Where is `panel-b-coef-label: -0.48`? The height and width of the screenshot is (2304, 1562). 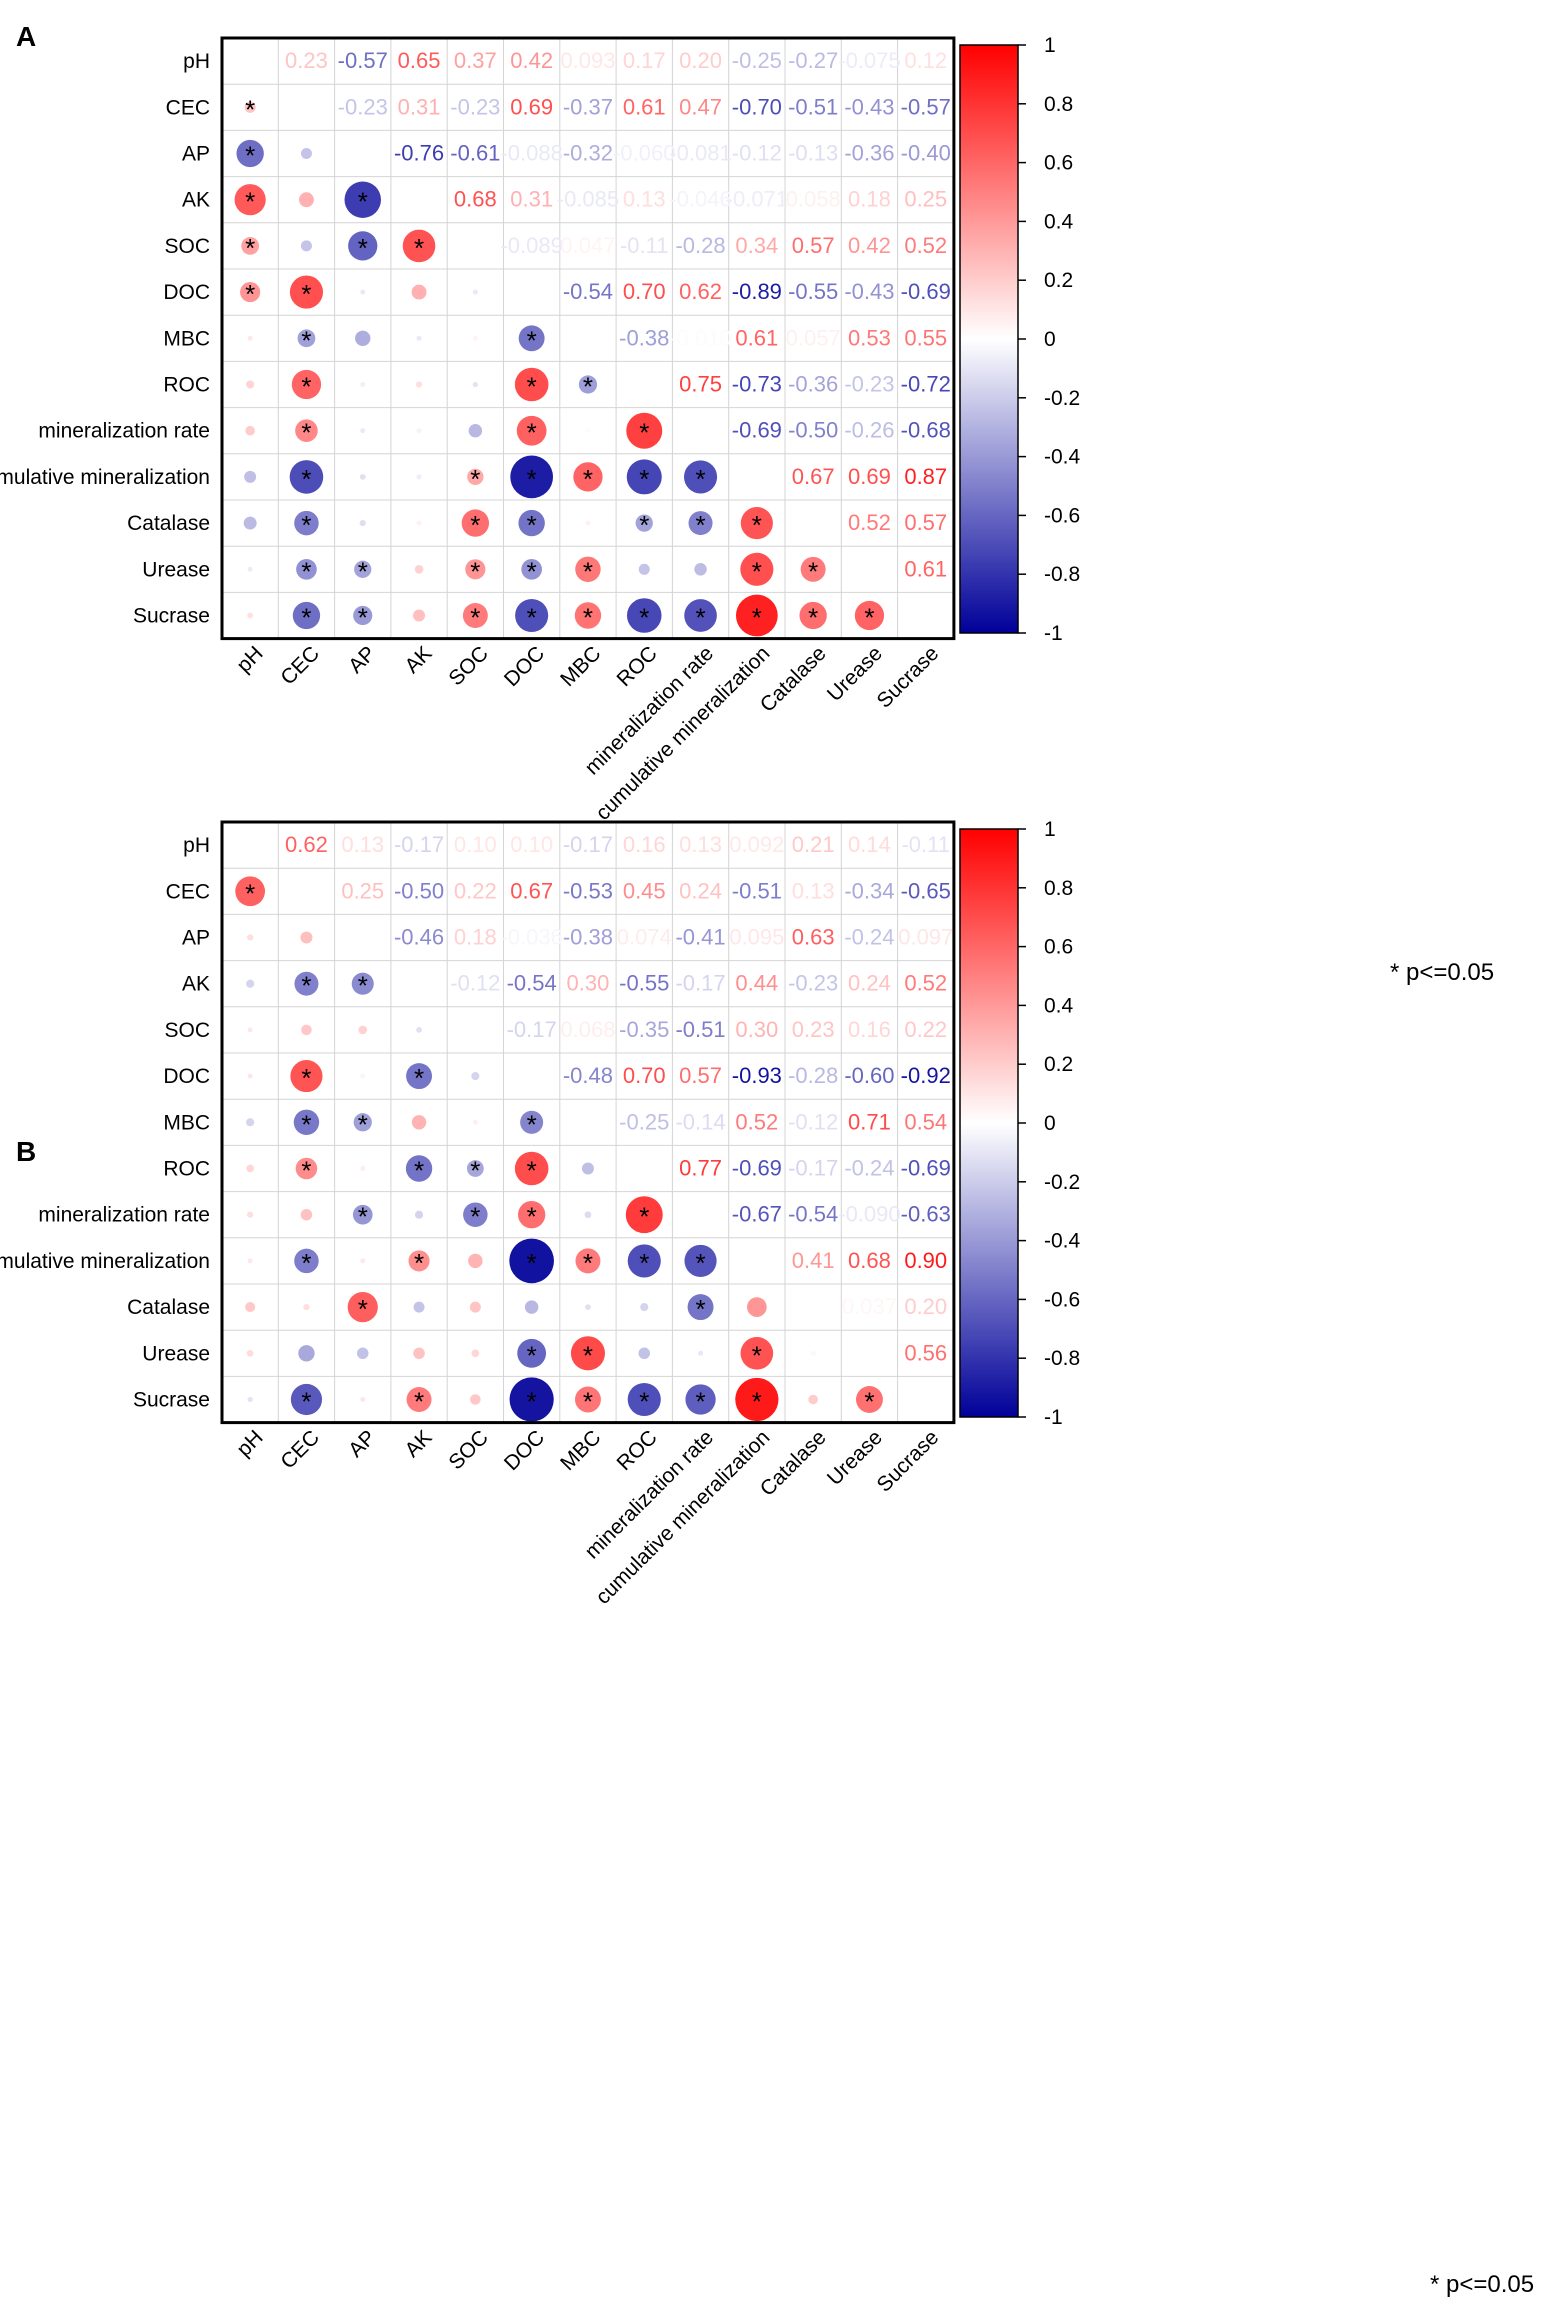
panel-b-coef-label: -0.48 is located at coordinates (588, 1075).